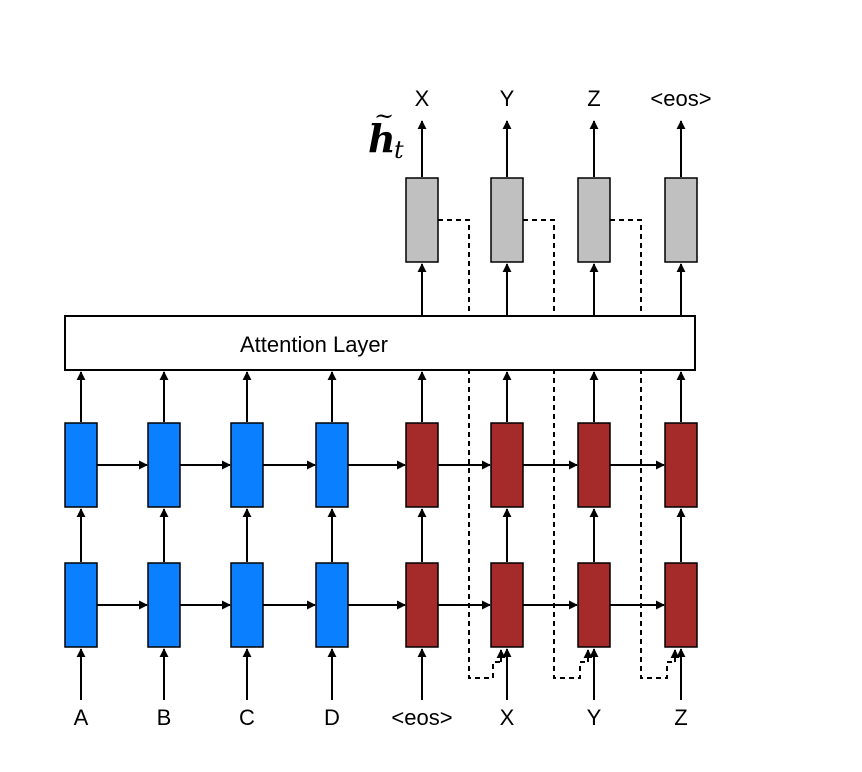  What do you see at coordinates (507, 717) in the screenshot?
I see `input-token-label: X` at bounding box center [507, 717].